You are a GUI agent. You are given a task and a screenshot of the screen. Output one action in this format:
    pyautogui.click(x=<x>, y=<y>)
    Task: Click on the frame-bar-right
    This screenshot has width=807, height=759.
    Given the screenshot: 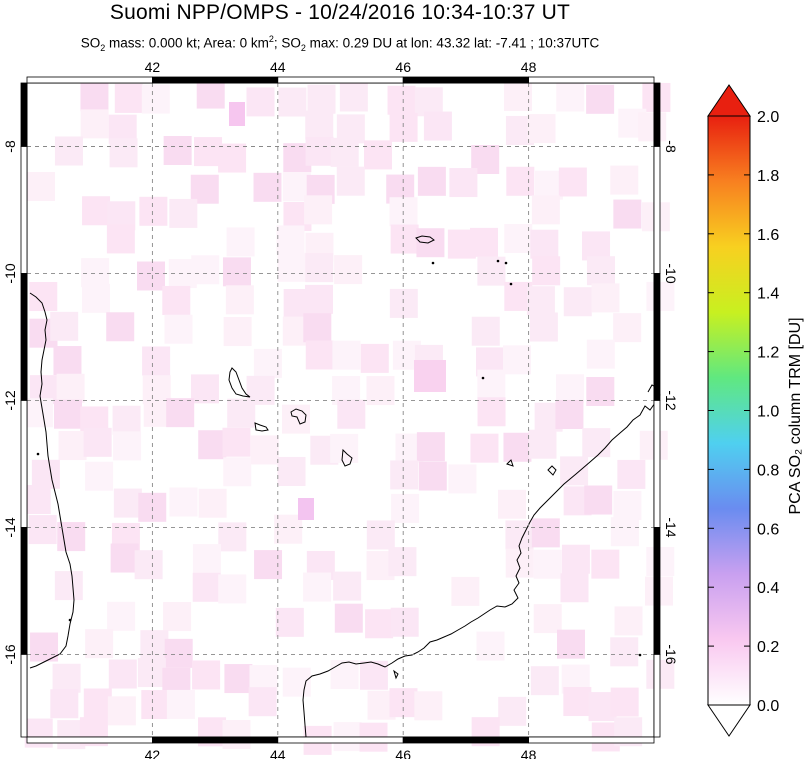 What is the action you would take?
    pyautogui.click(x=657, y=696)
    